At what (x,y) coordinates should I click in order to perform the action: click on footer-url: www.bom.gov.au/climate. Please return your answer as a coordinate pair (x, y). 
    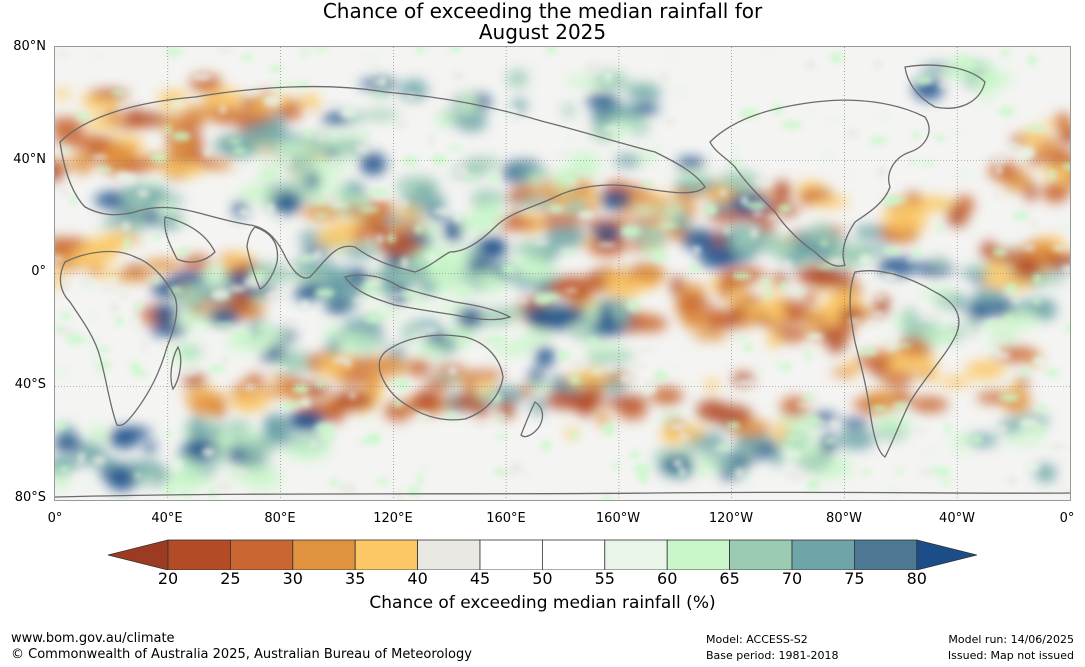
    Looking at the image, I should click on (93, 638).